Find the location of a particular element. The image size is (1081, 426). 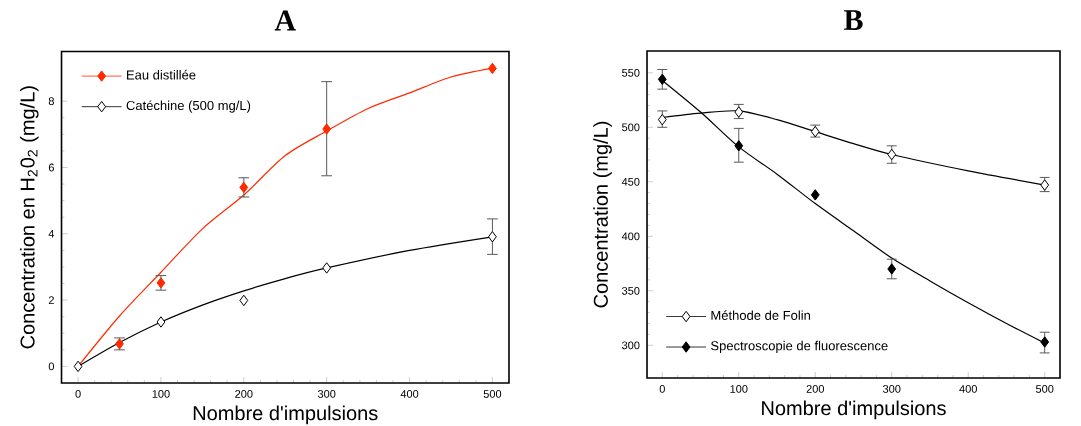

y-tick-label: 450 is located at coordinates (630, 181).